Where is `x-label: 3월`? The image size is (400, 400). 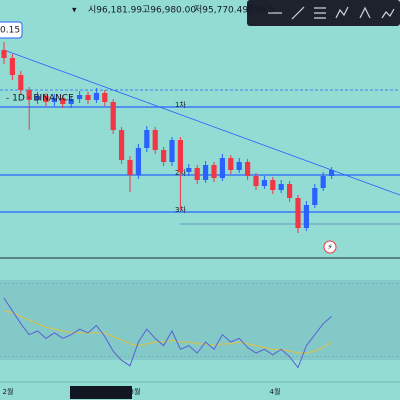
x-label: 3월 is located at coordinates (135, 391).